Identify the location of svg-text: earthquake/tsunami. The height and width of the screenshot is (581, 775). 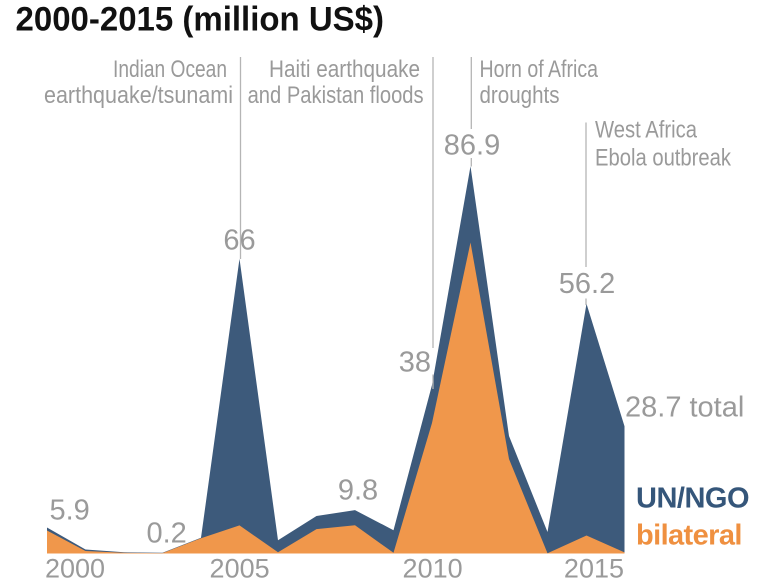
(138, 95).